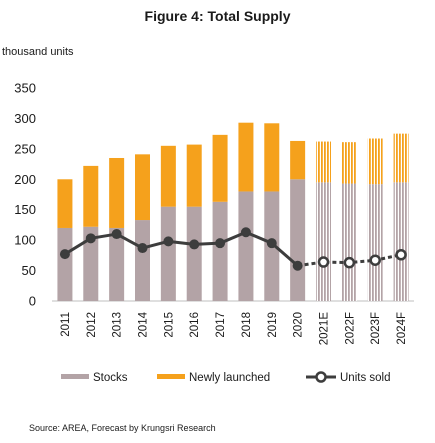 Image resolution: width=435 pixels, height=443 pixels. I want to click on x-tick-label: 2023F, so click(376, 328).